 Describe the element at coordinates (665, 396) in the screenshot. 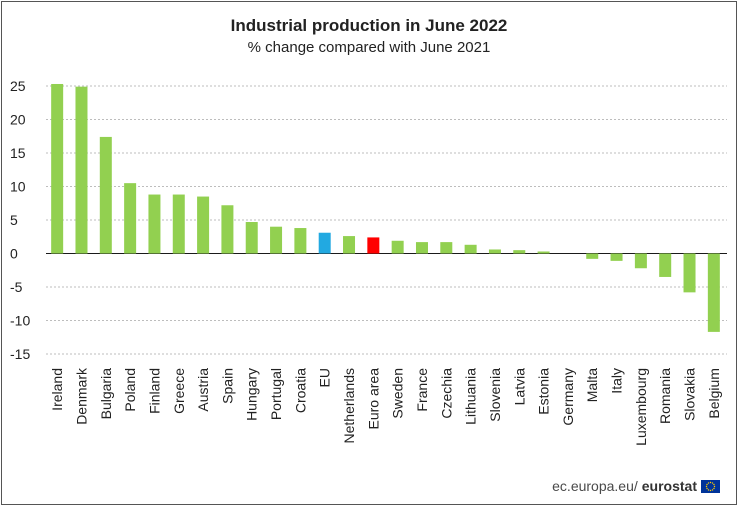

I see `x-tick-label-romania: Romania` at that location.